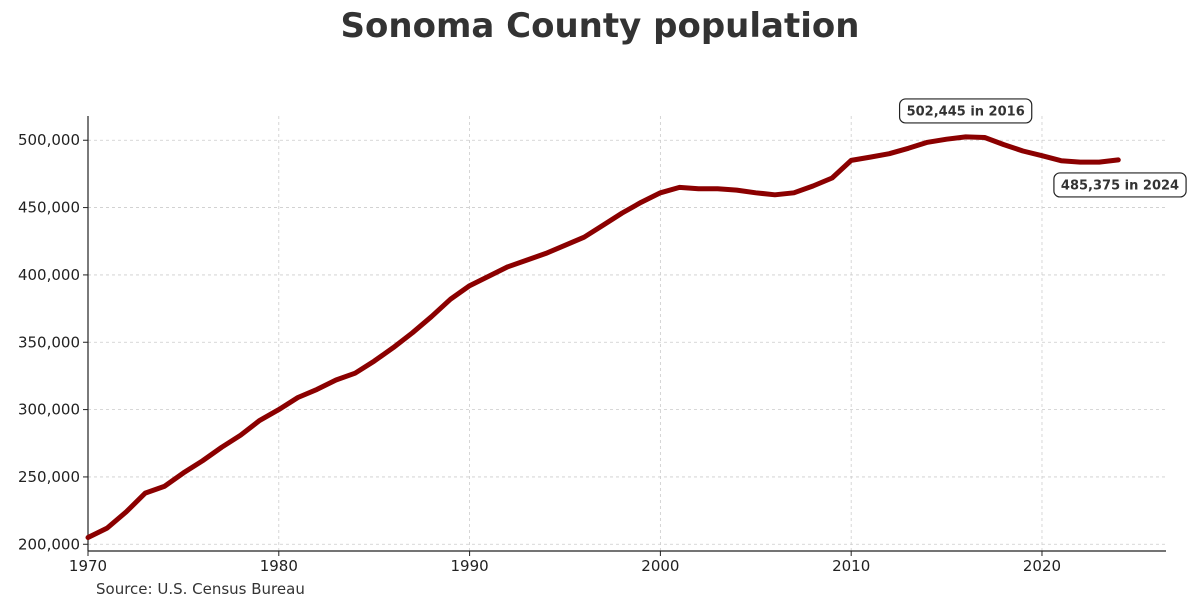 The width and height of the screenshot is (1200, 600). What do you see at coordinates (279, 566) in the screenshot?
I see `x-tick-label: 1980` at bounding box center [279, 566].